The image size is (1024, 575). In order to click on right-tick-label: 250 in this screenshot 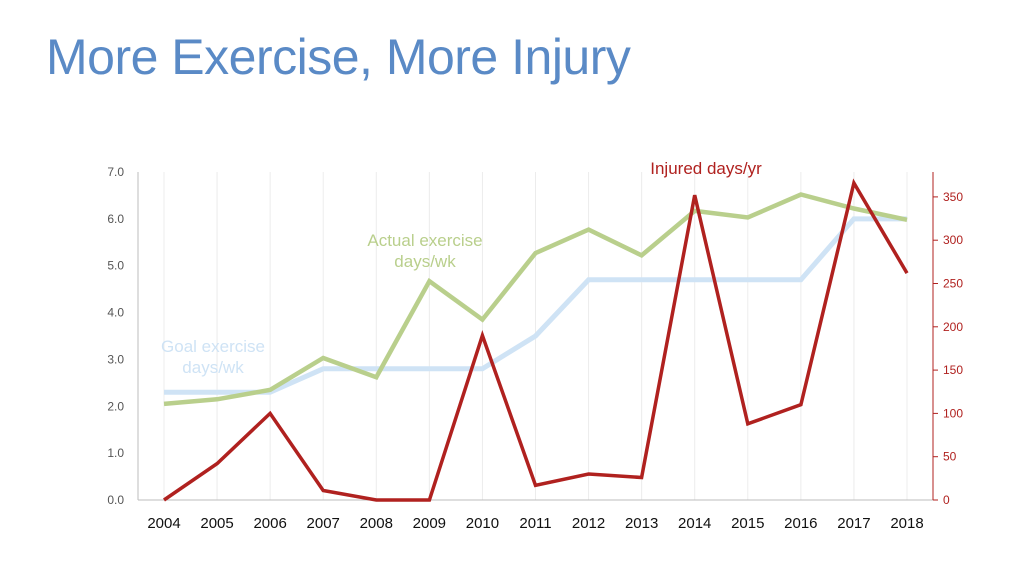, I will do `click(953, 284)`.